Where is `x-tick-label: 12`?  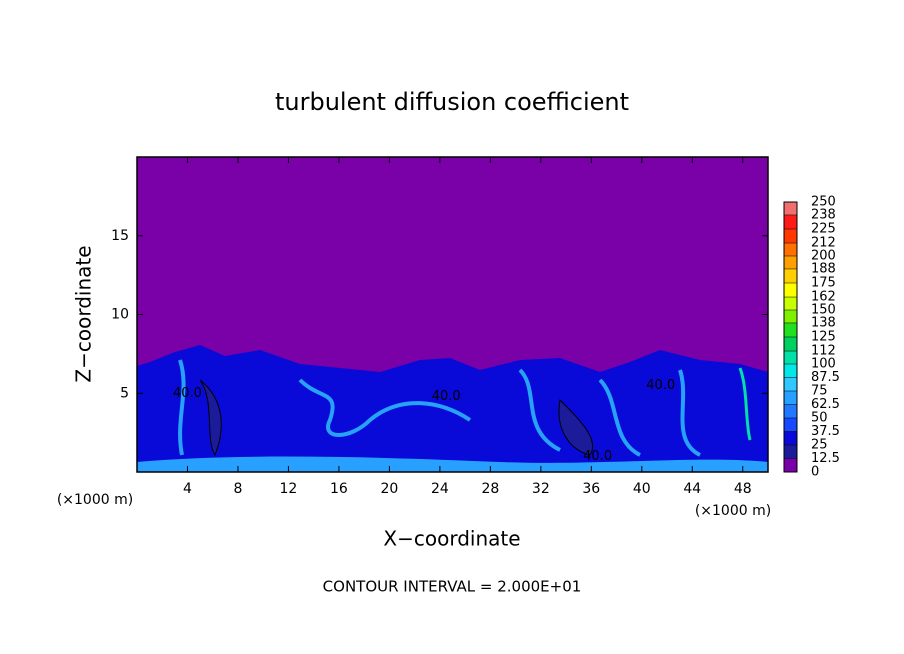
x-tick-label: 12 is located at coordinates (289, 489).